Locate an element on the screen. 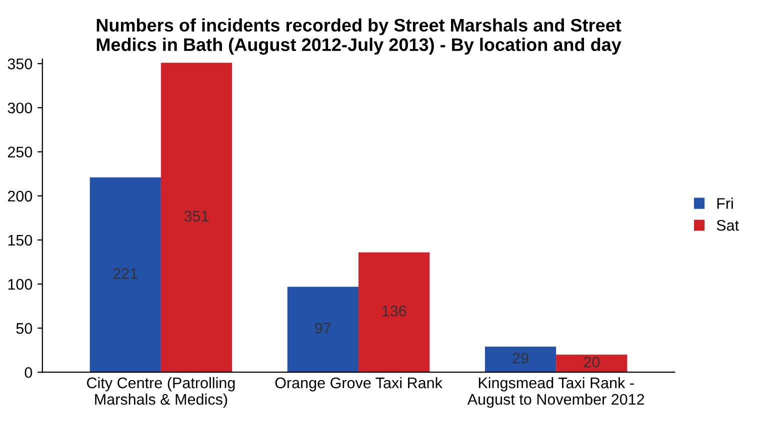 The width and height of the screenshot is (771, 423). y-tick-label: 300 is located at coordinates (20, 108).